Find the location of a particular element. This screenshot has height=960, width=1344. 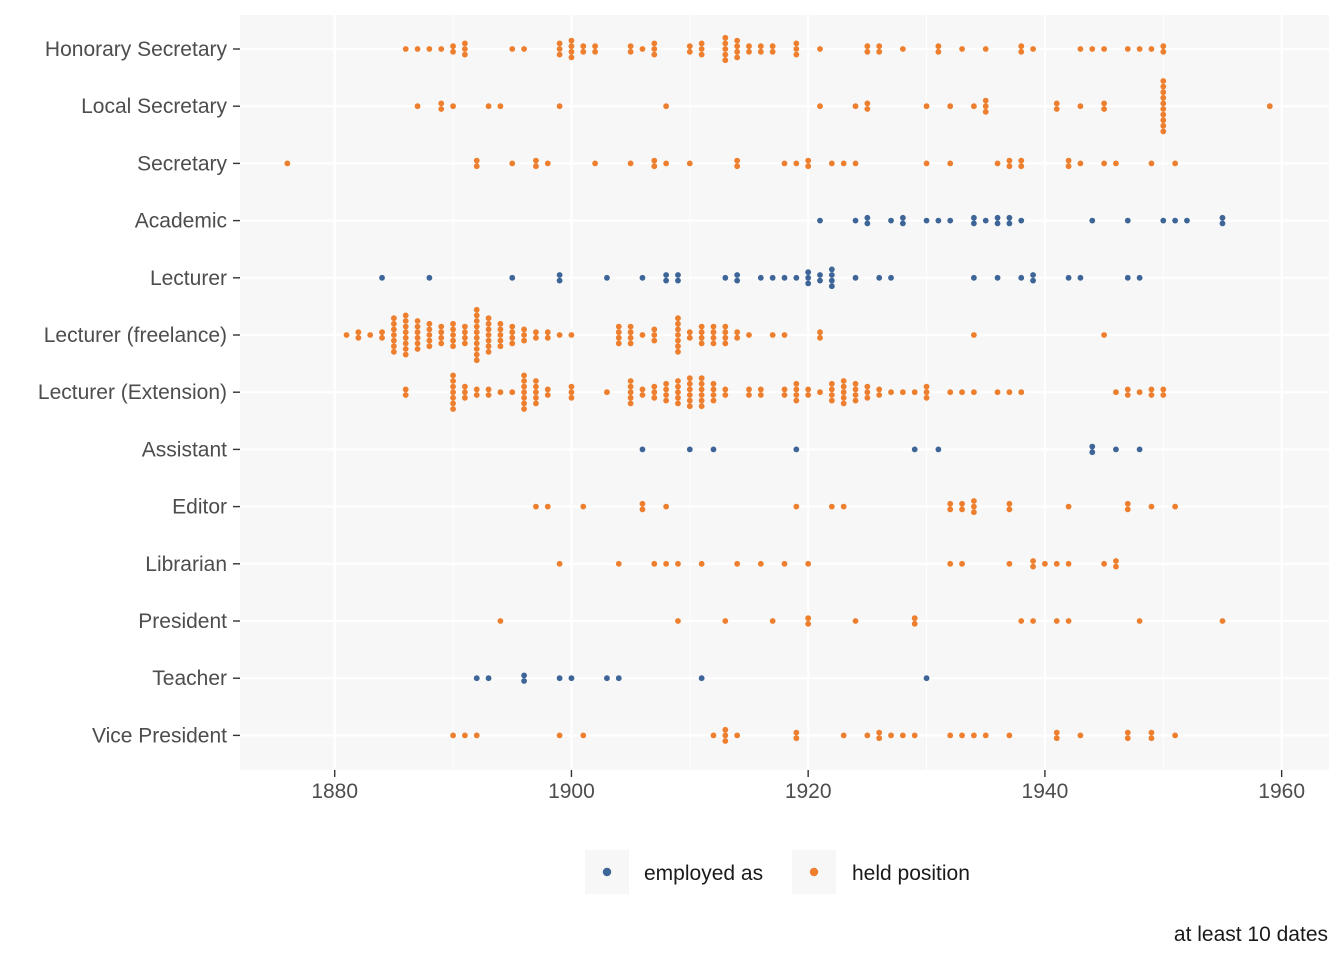

x-label-1920: 1920 is located at coordinates (808, 791).